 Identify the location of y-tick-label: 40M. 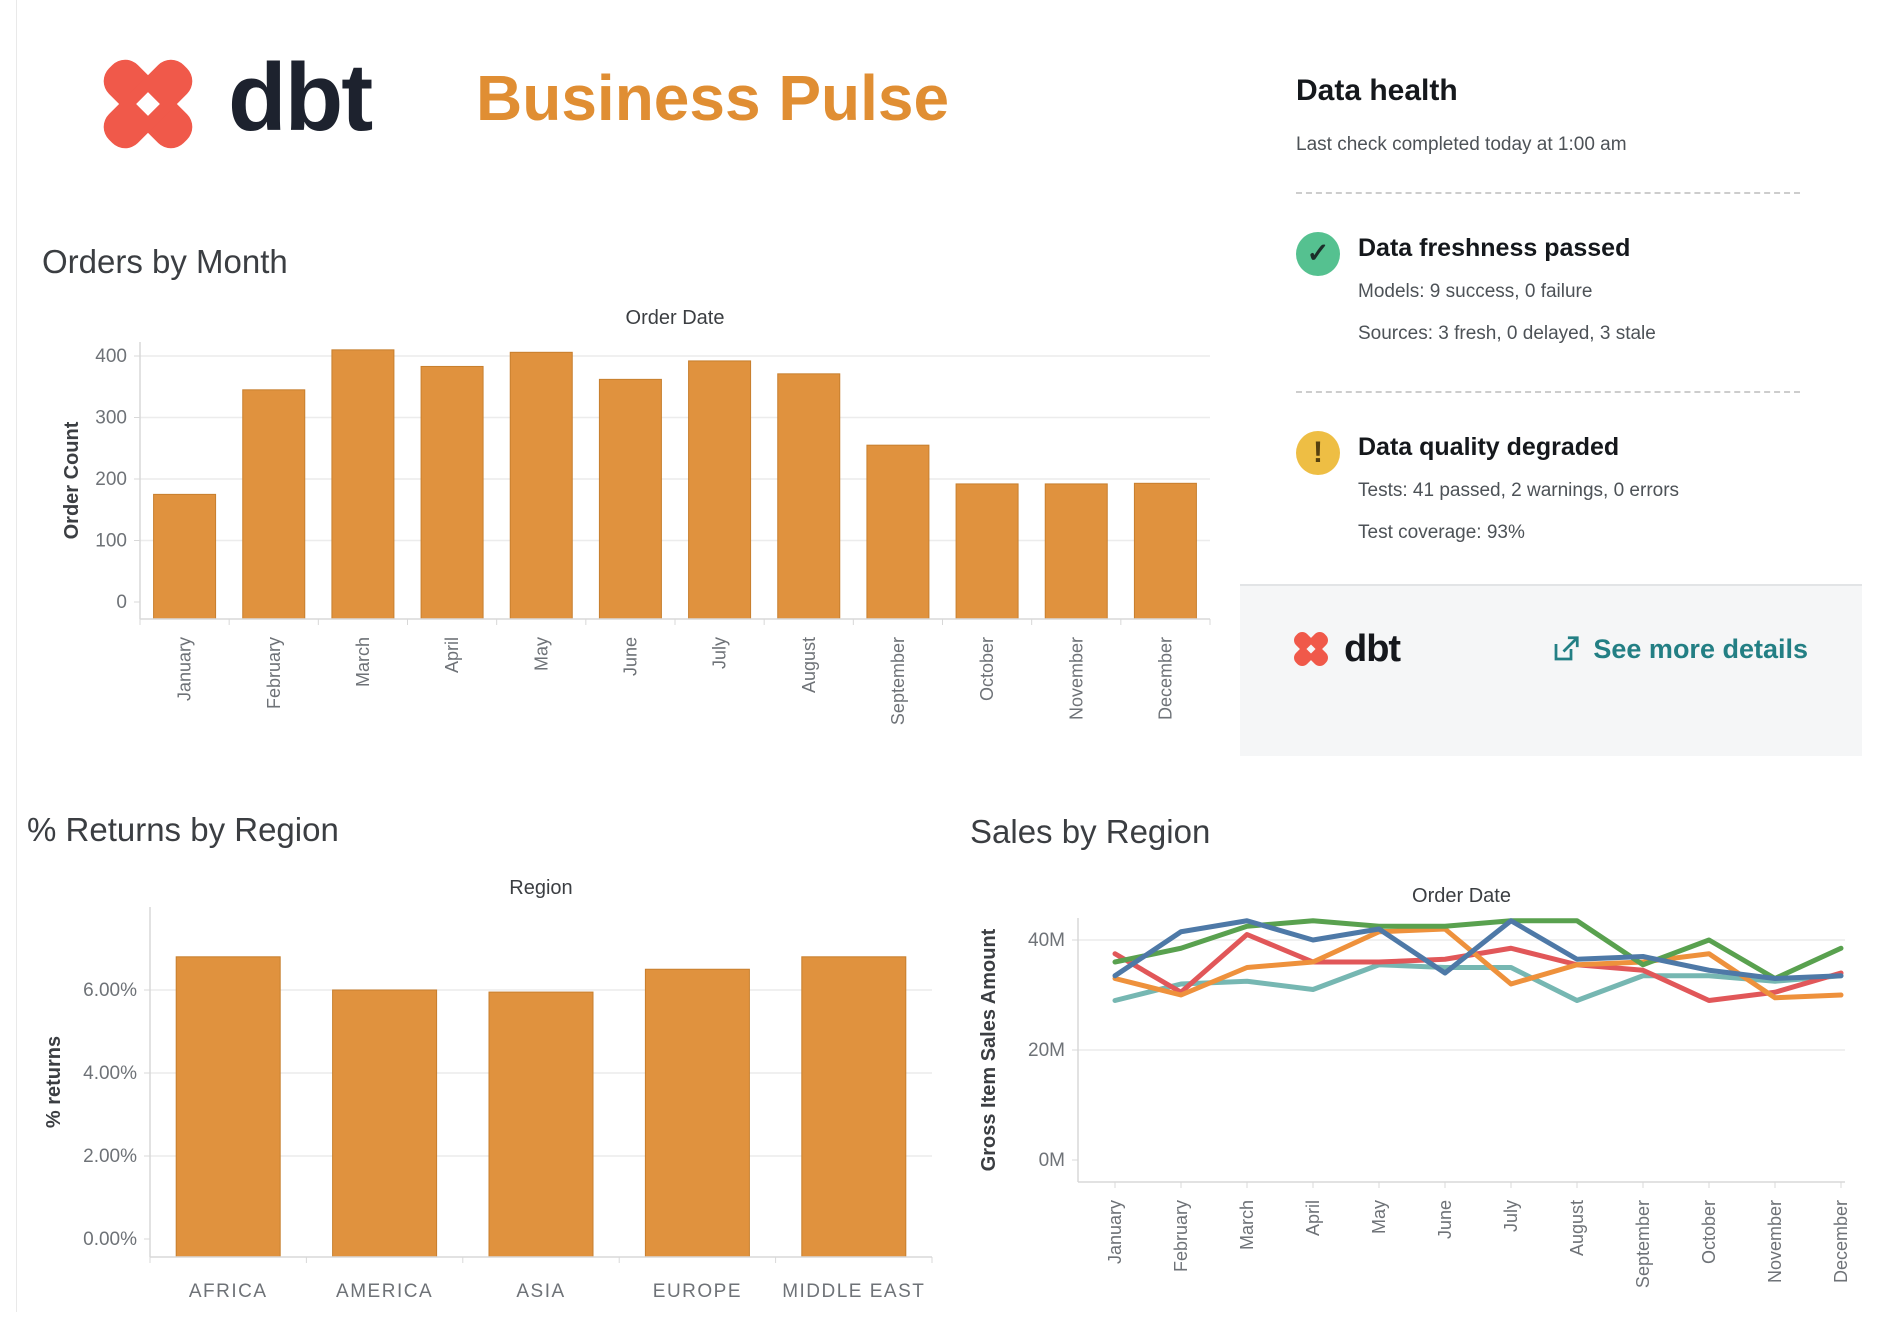
(1046, 940).